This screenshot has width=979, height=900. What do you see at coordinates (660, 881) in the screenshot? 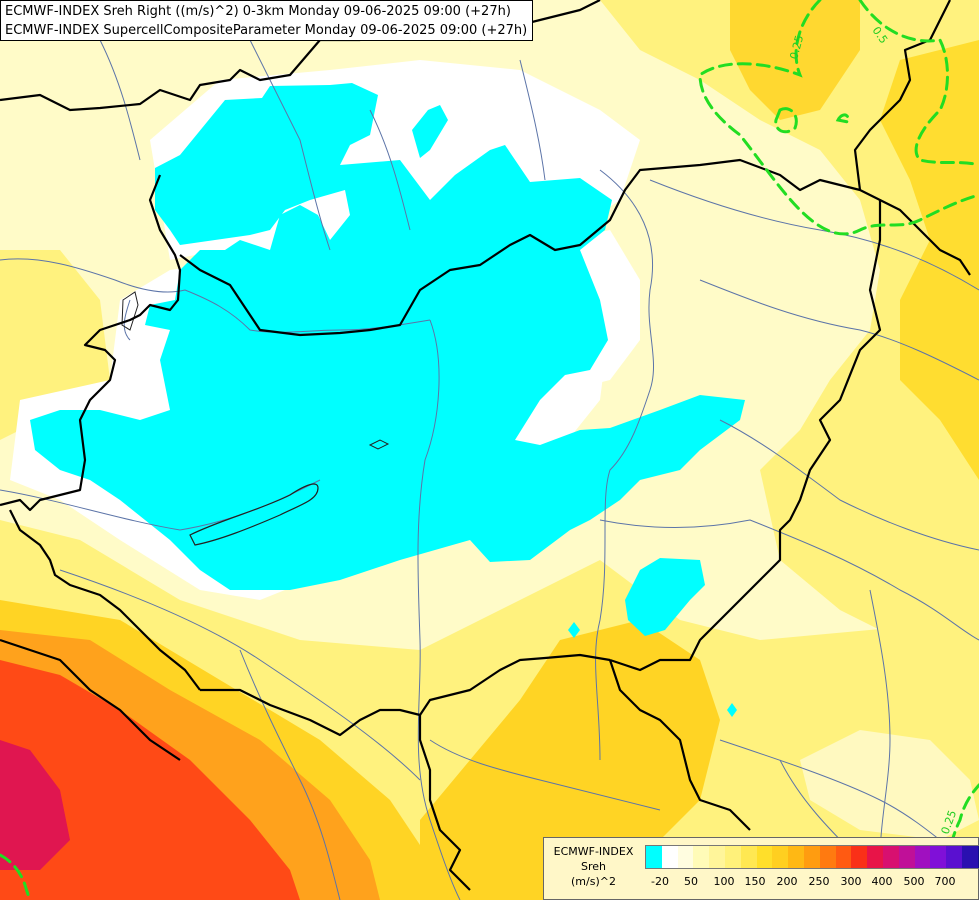
I see `legend-tick-label: -20` at bounding box center [660, 881].